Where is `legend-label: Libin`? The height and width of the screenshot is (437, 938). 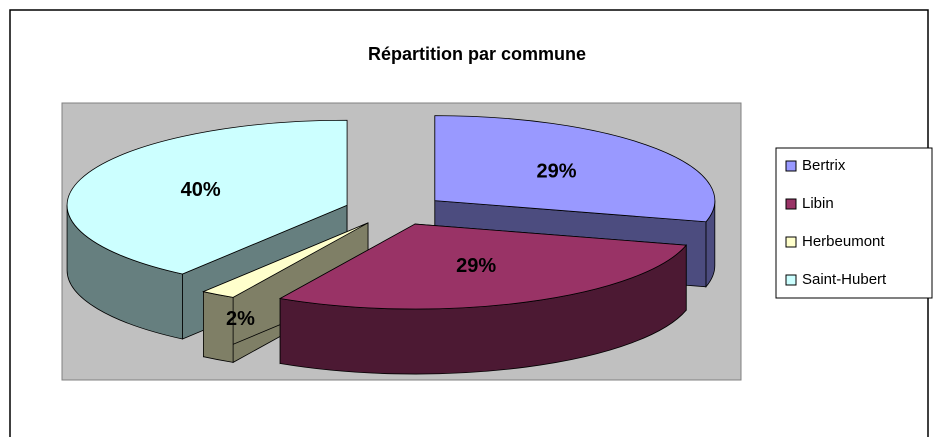 legend-label: Libin is located at coordinates (818, 203).